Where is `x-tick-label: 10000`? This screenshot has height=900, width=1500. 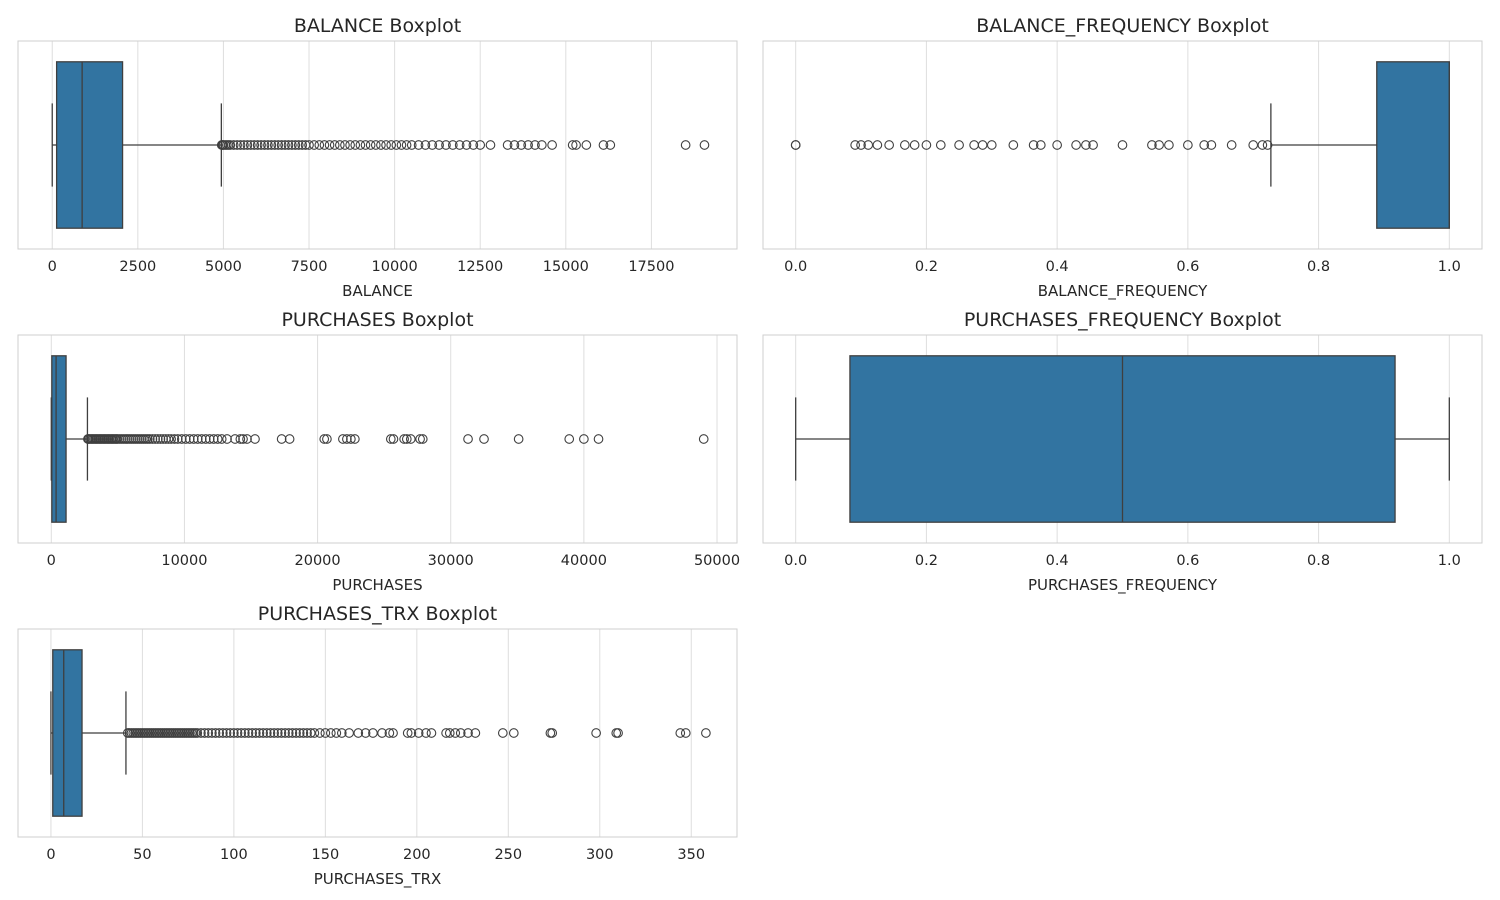
x-tick-label: 10000 is located at coordinates (395, 267).